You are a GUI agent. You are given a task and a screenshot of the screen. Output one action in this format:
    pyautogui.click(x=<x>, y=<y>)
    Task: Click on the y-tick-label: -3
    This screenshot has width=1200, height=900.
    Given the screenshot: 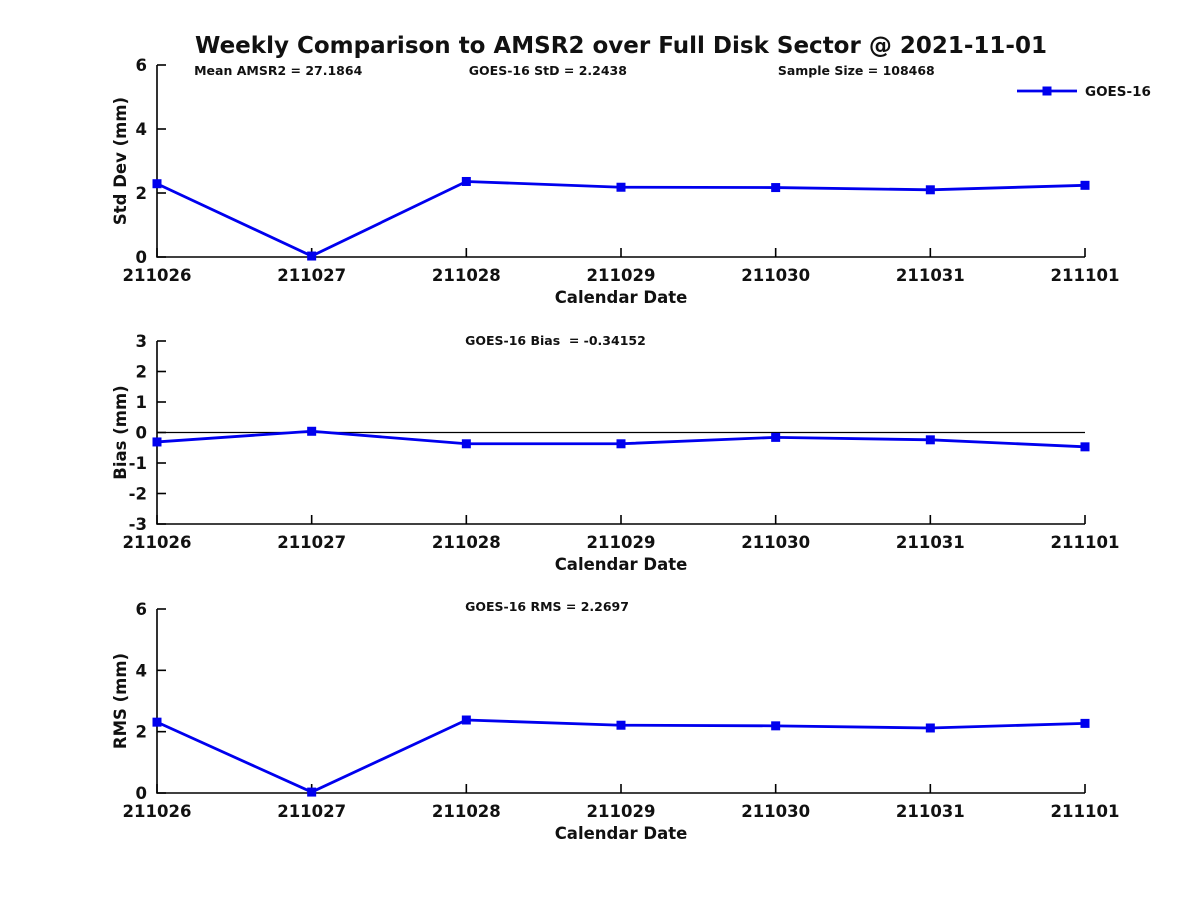 What is the action you would take?
    pyautogui.click(x=138, y=524)
    